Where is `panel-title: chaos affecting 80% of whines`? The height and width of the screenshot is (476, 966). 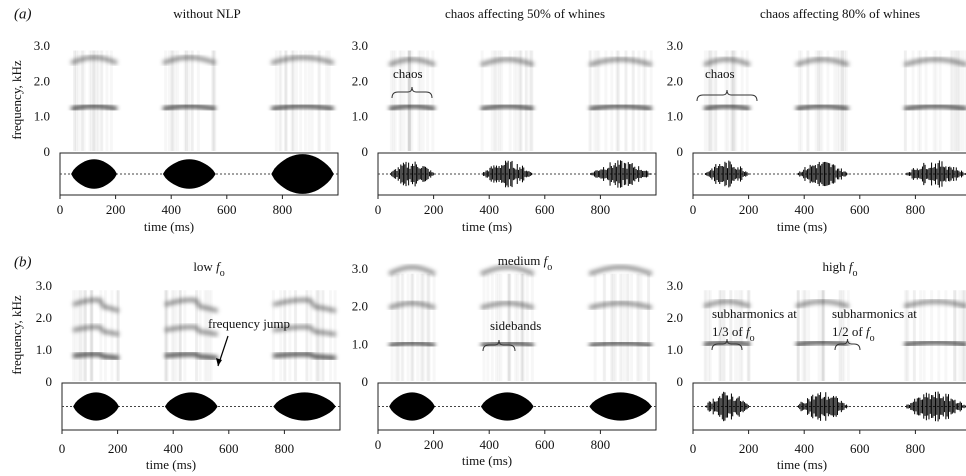 panel-title: chaos affecting 80% of whines is located at coordinates (840, 13).